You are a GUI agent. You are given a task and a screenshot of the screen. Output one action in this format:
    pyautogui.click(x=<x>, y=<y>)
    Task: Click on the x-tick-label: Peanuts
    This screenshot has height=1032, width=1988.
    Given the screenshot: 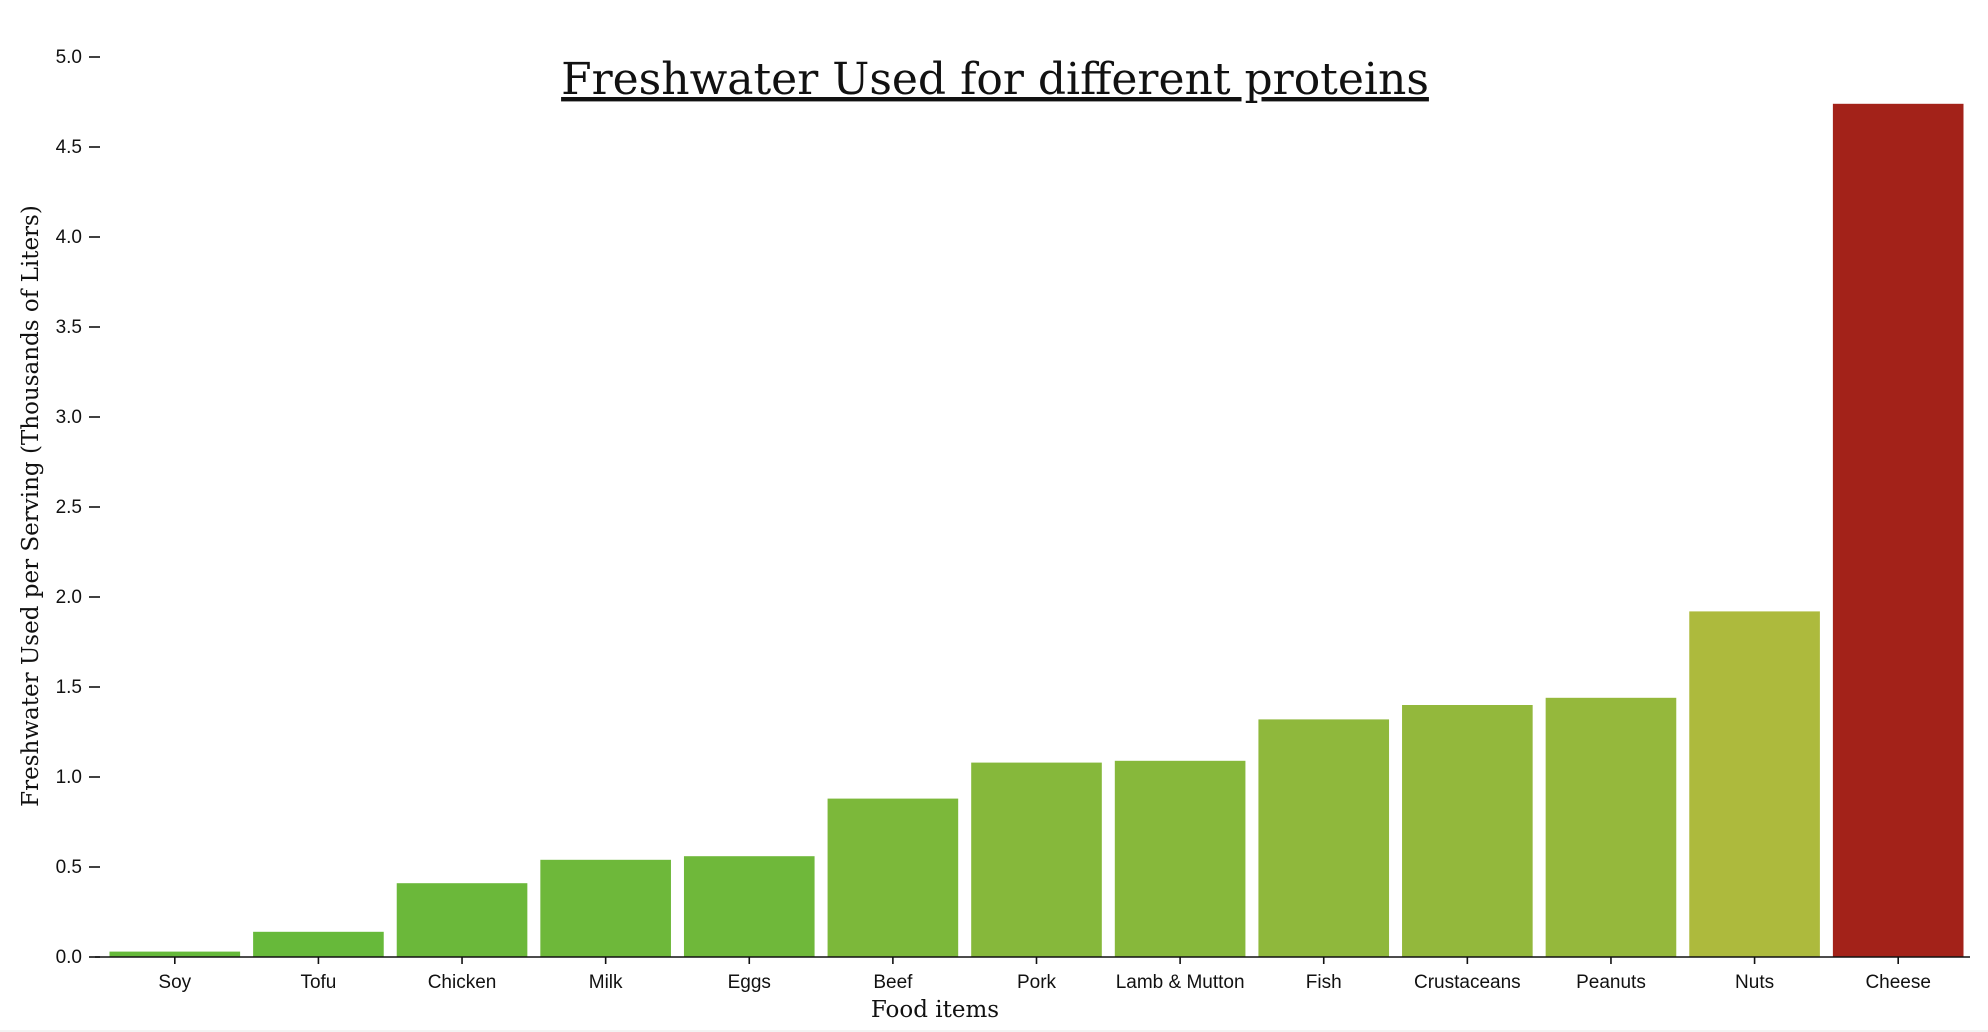 What is the action you would take?
    pyautogui.click(x=1611, y=982)
    